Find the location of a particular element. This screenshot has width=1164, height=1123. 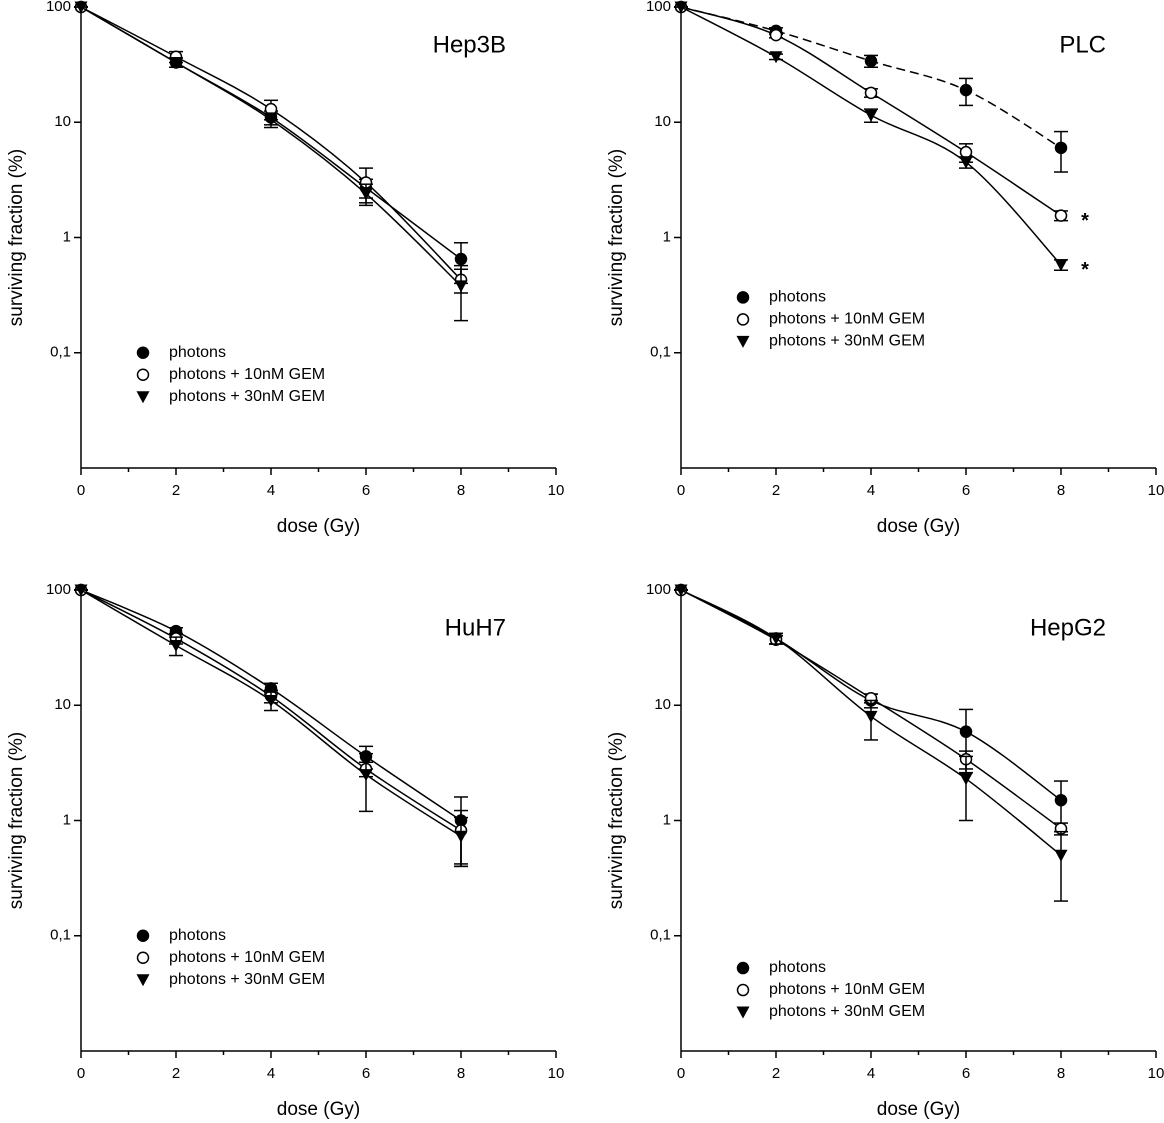

panel-title: HepG2 is located at coordinates (1068, 627).